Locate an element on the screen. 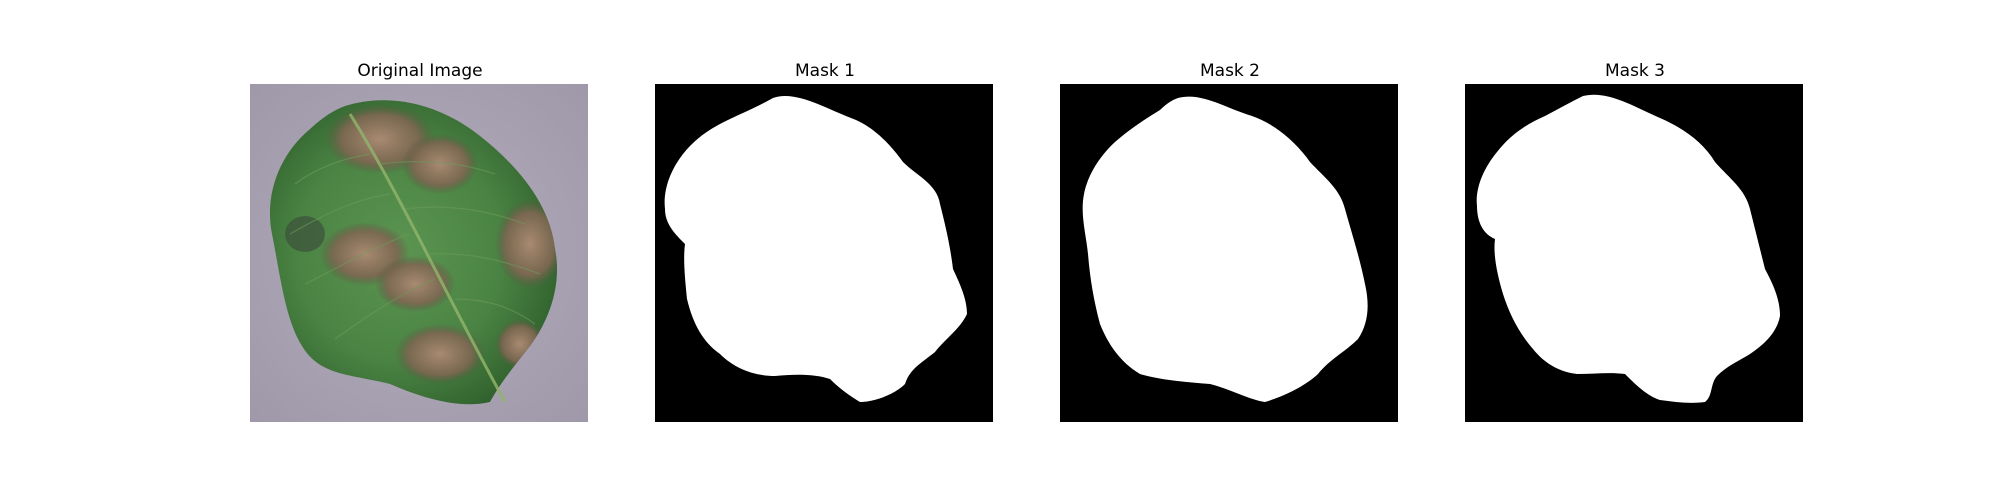 The height and width of the screenshot is (500, 2000). panel-mask-2: Mask 2 is located at coordinates (1230, 241).